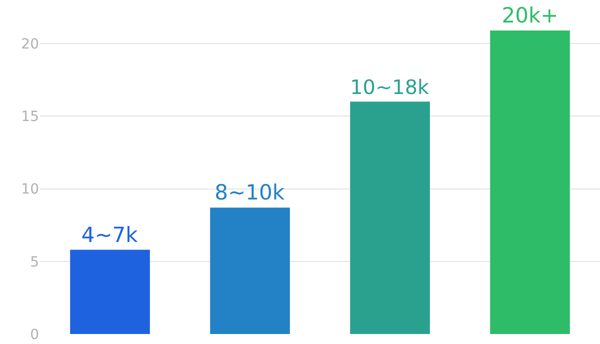 The width and height of the screenshot is (600, 344). What do you see at coordinates (30, 190) in the screenshot?
I see `y-tick-label: 10` at bounding box center [30, 190].